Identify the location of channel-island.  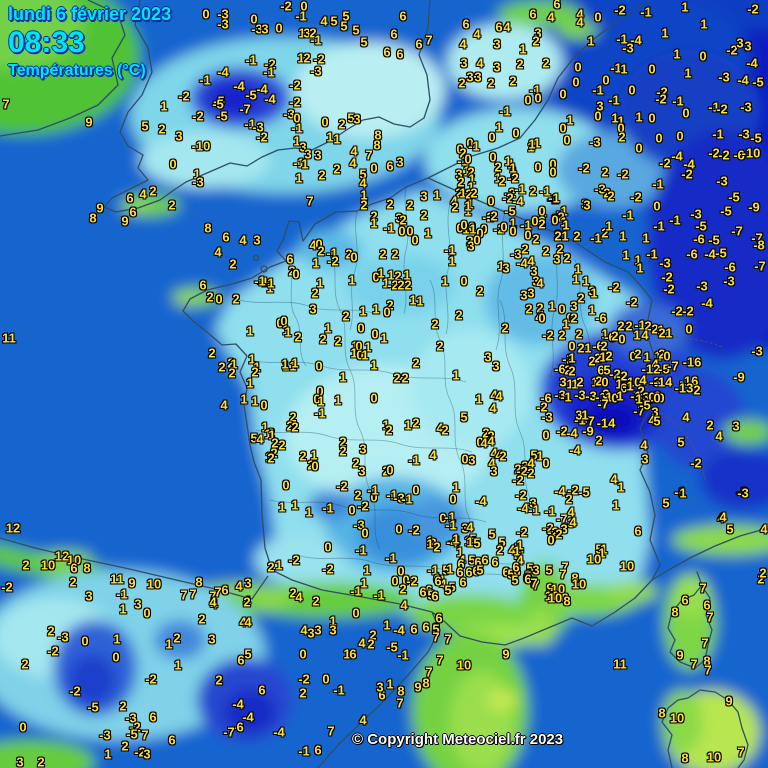
(256, 258).